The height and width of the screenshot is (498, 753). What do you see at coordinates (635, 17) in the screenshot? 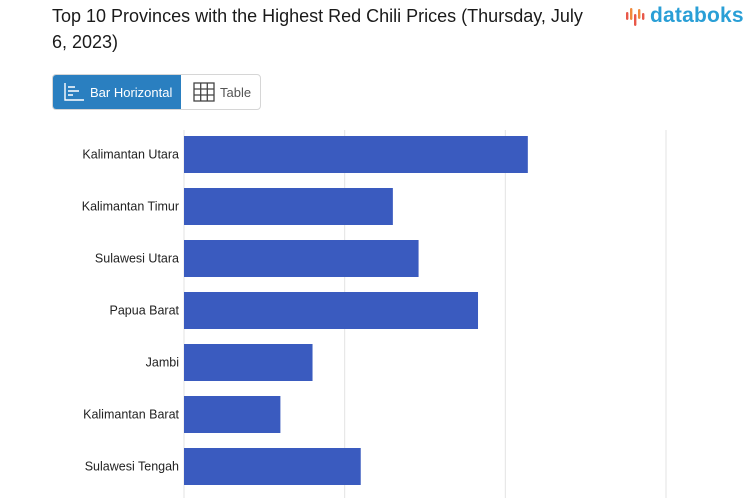
I see `databoks-logo-icon` at bounding box center [635, 17].